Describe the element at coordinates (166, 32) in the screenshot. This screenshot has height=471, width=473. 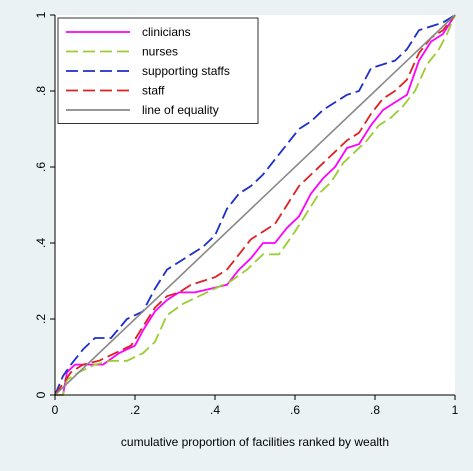
I see `legend-label-clinicians: clinicians` at that location.